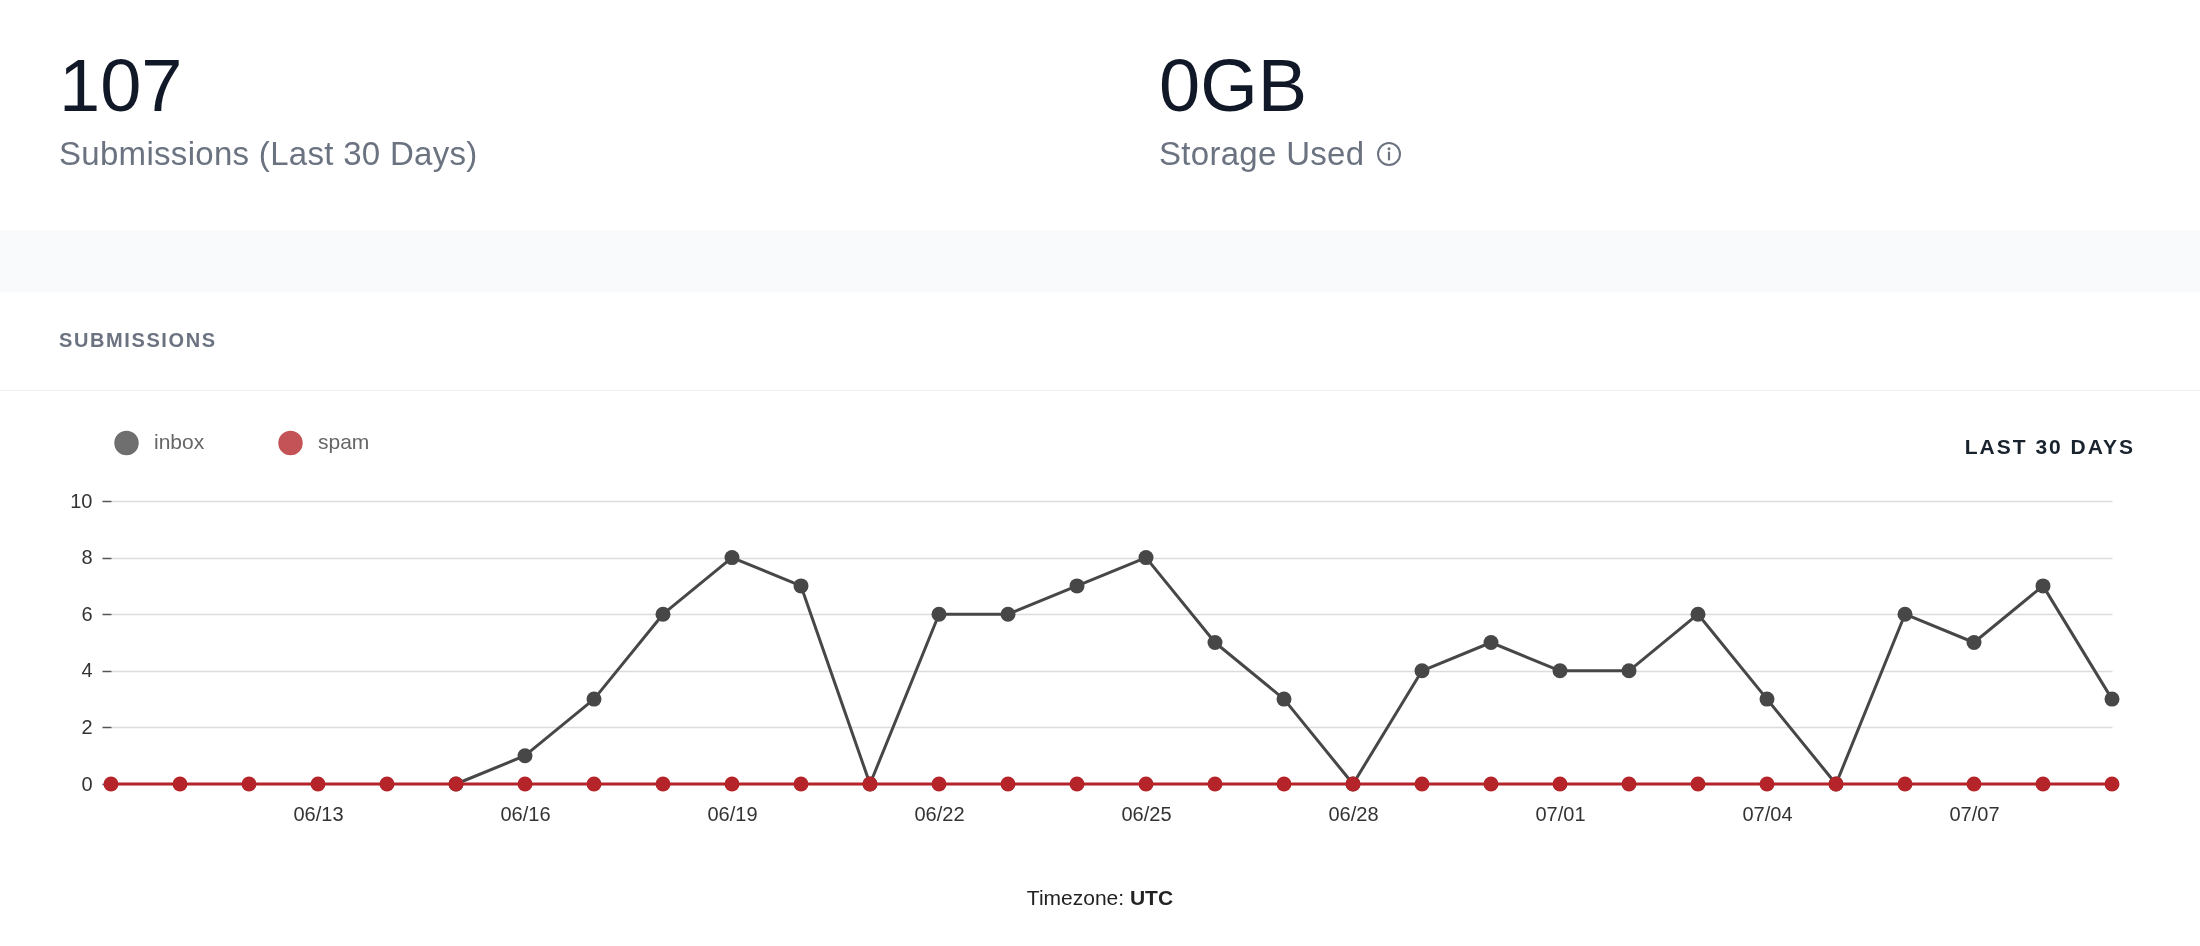 This screenshot has width=2200, height=946. I want to click on x-tick-label: 06/28, so click(1353, 813).